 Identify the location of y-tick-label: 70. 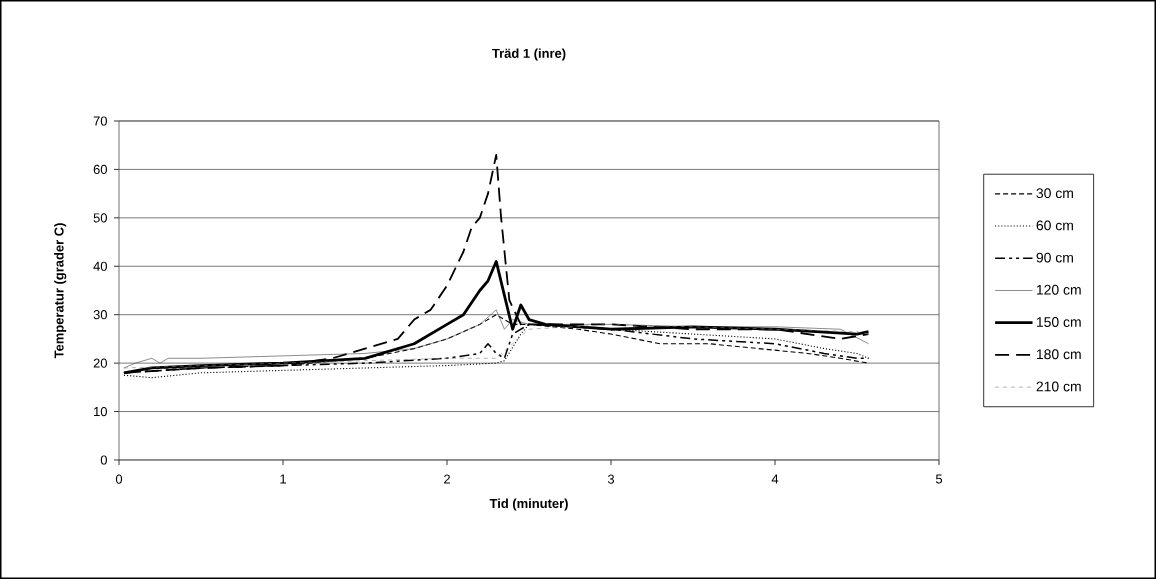
(100, 121).